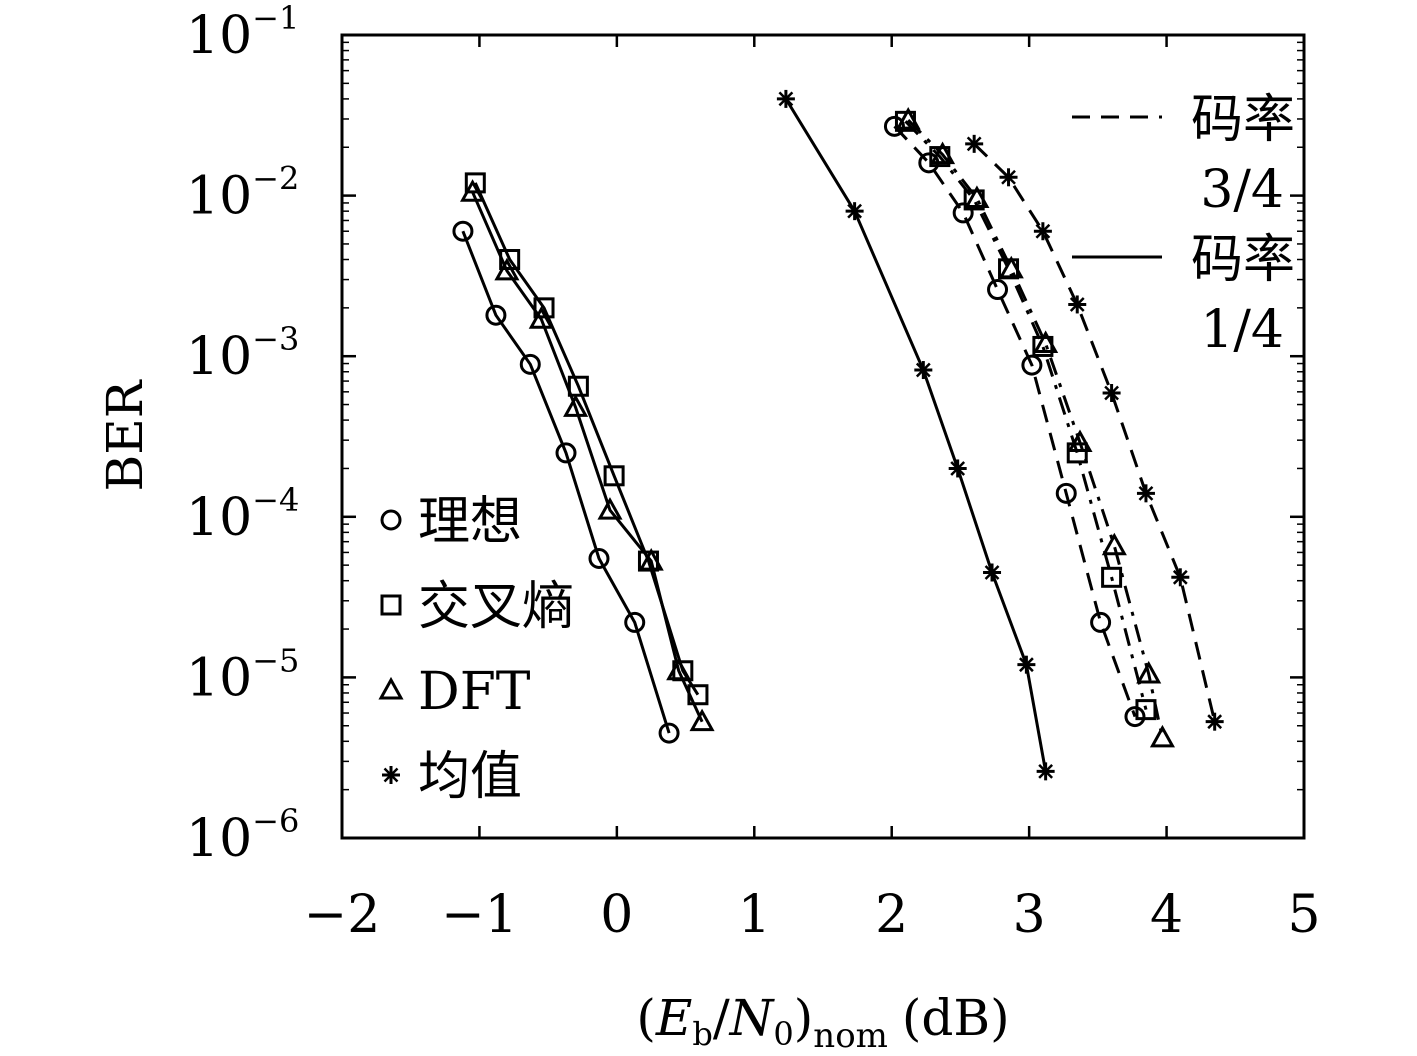 The width and height of the screenshot is (1417, 1056). I want to click on legend-label: 理想, so click(470, 522).